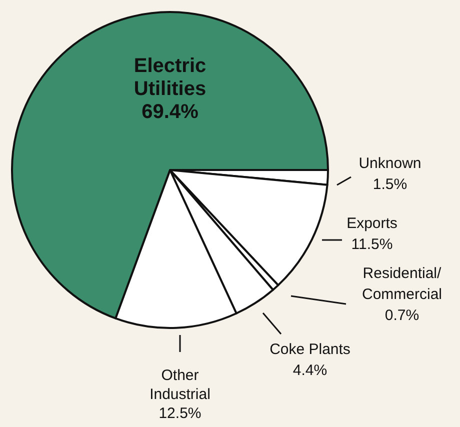  Describe the element at coordinates (170, 77) in the screenshot. I see `slice-label: Electric Utilities` at that location.